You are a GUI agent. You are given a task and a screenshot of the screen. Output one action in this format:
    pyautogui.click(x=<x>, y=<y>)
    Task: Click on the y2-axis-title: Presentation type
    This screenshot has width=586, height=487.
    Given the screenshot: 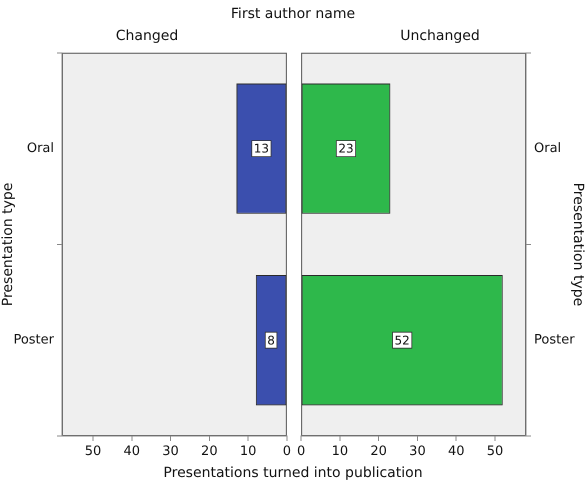 What is the action you would take?
    pyautogui.click(x=578, y=244)
    